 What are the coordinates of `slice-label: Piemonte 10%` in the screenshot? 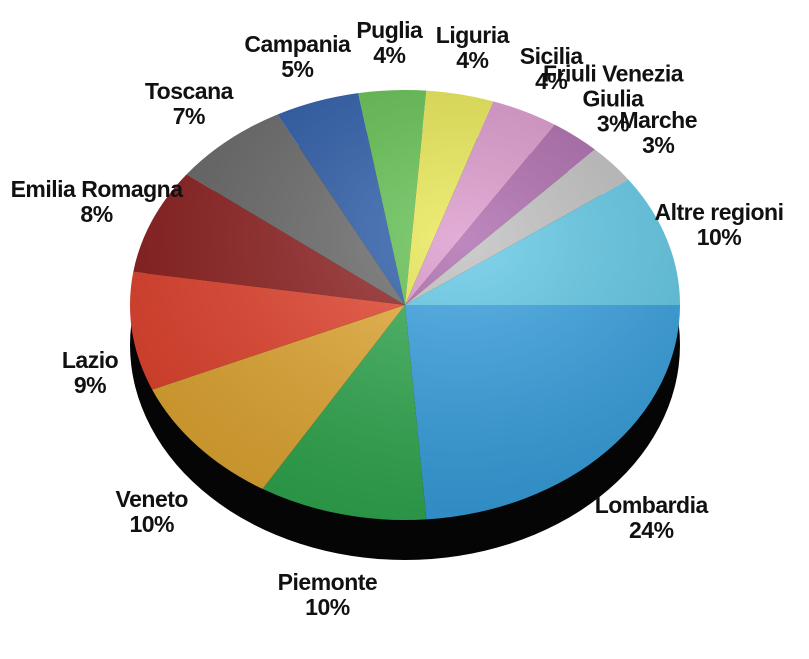 It's located at (327, 595).